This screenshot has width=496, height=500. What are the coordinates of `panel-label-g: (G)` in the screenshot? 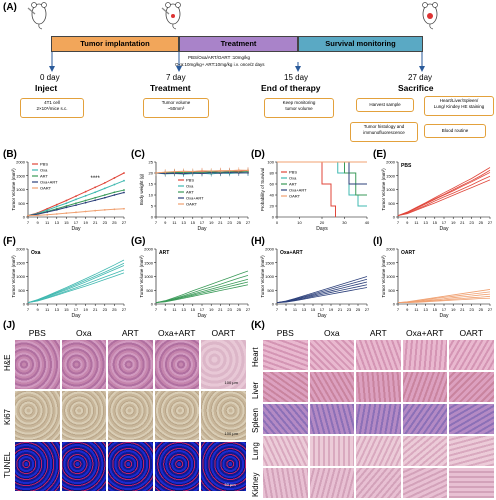 It's located at (138, 241).